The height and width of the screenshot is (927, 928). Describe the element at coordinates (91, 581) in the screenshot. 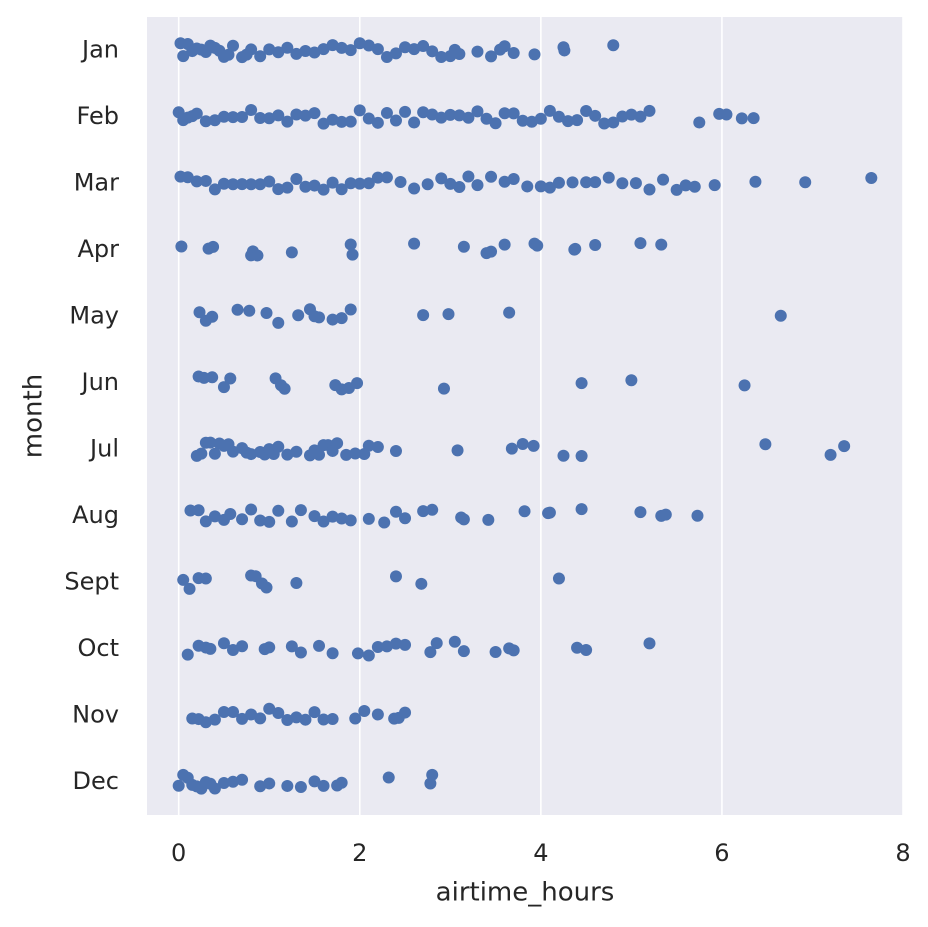

I see `y-tick-label: Sept` at that location.